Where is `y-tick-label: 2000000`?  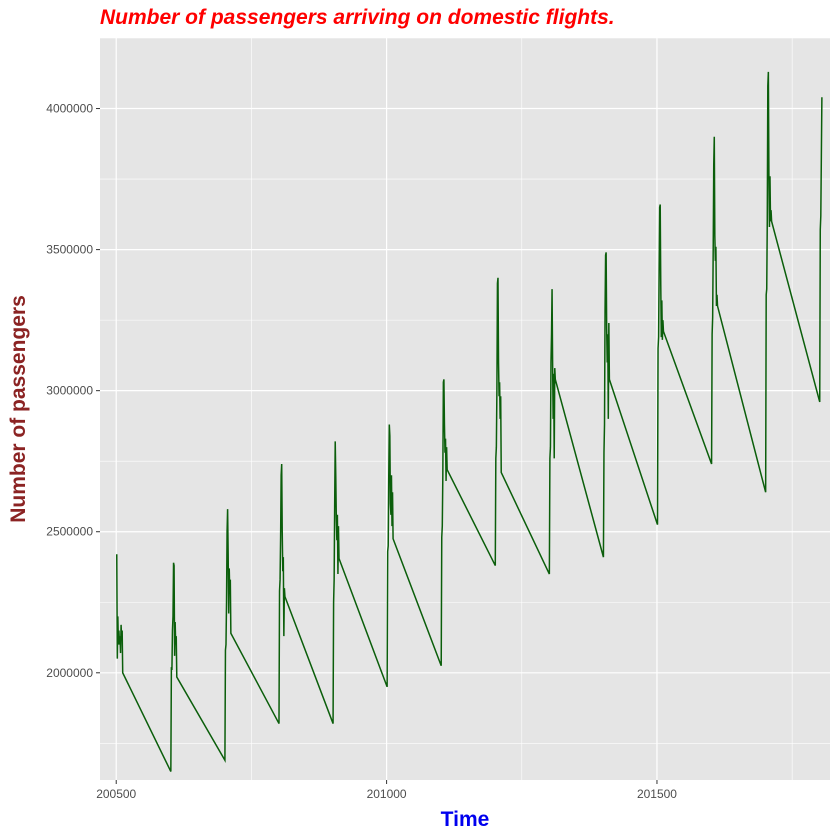
y-tick-label: 2000000 is located at coordinates (69, 673).